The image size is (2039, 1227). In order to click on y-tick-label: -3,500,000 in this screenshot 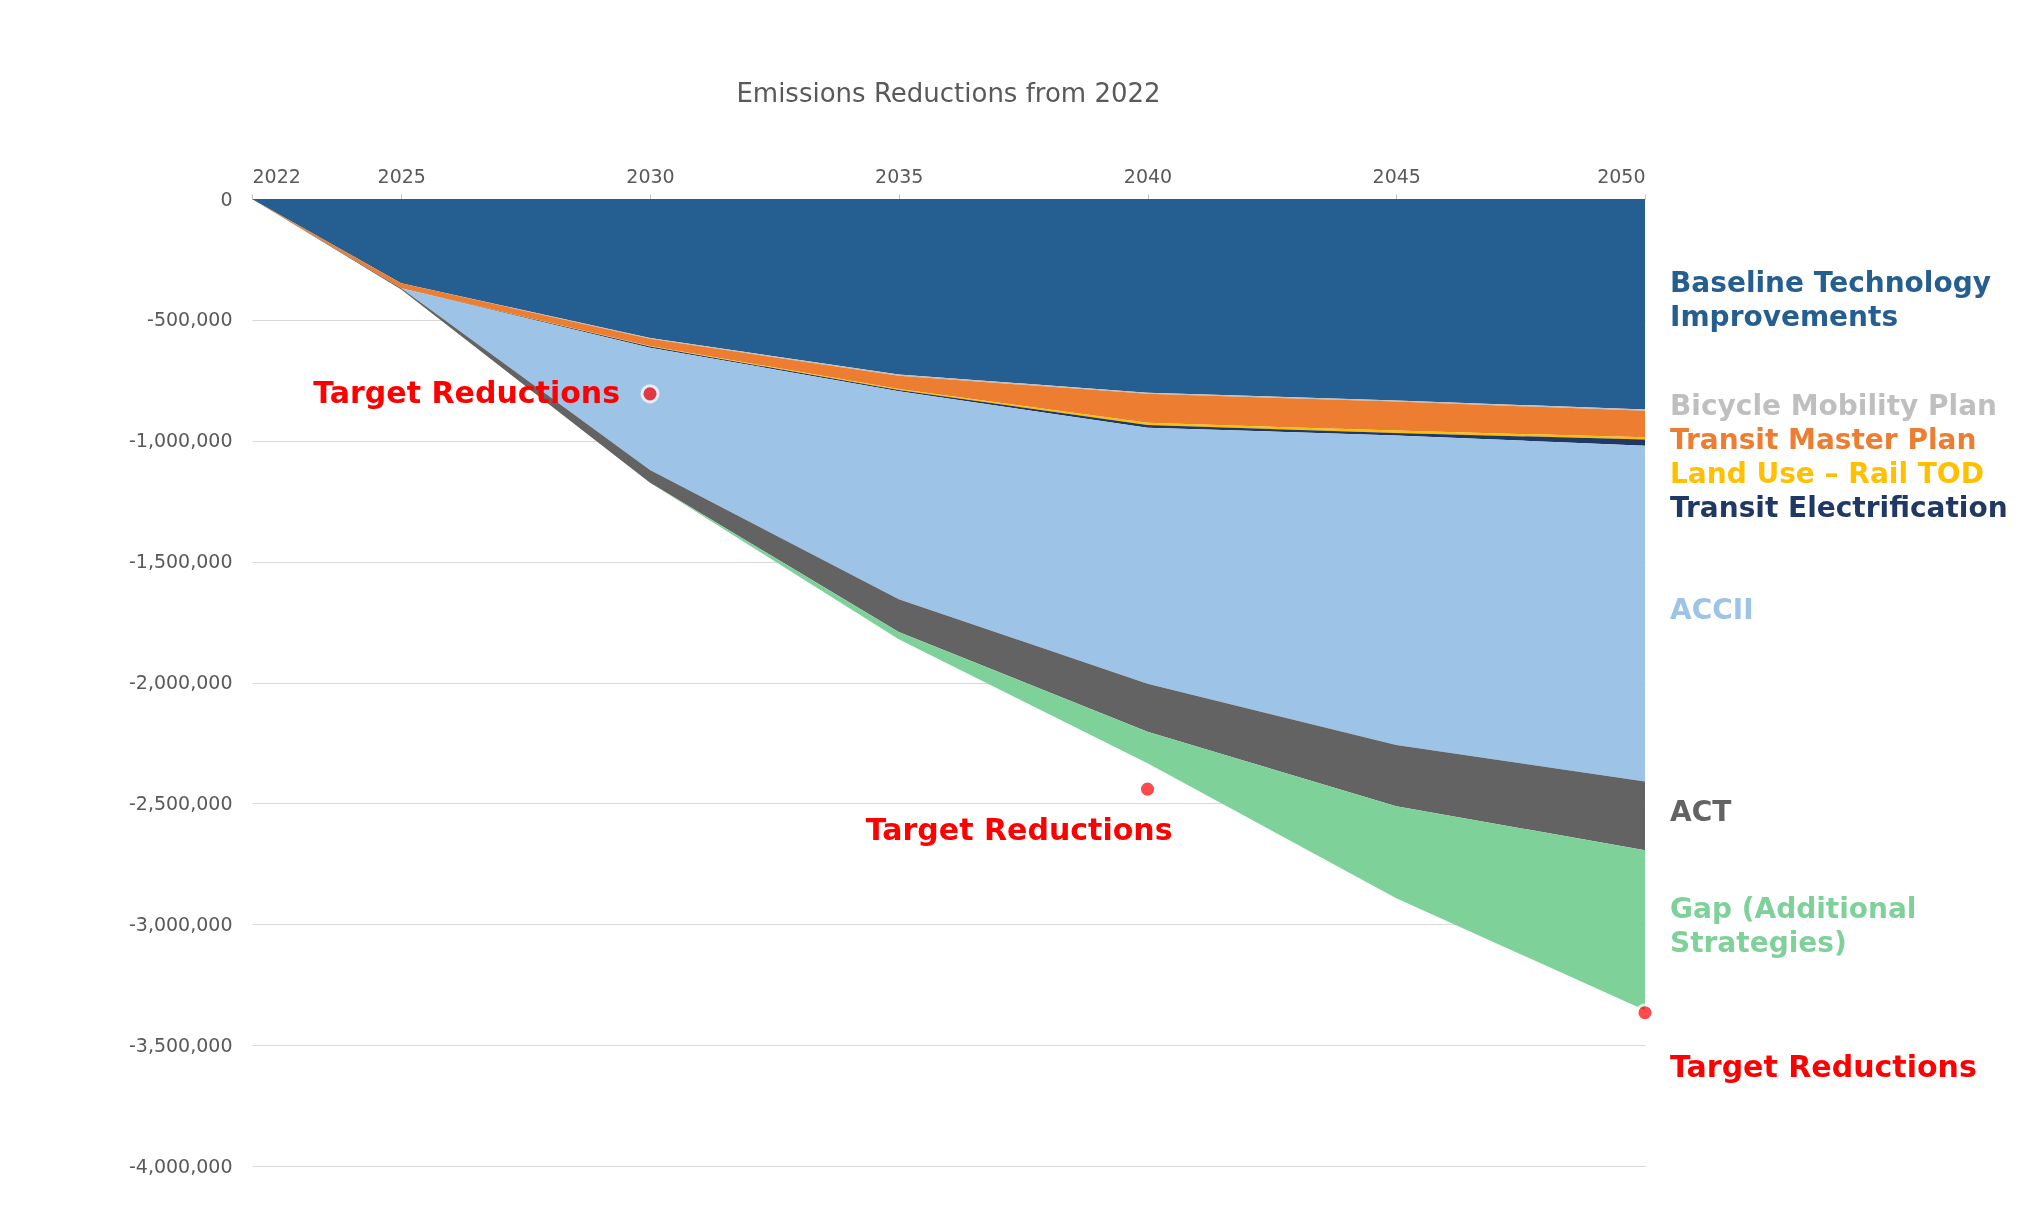, I will do `click(180, 1044)`.